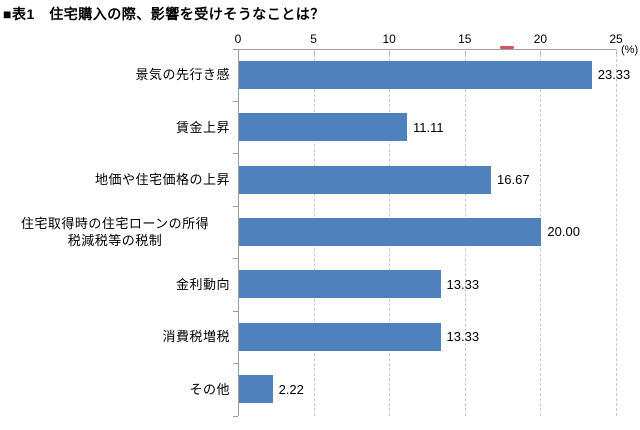 This screenshot has width=640, height=430. Describe the element at coordinates (209, 389) in the screenshot. I see `category-label: その他` at that location.